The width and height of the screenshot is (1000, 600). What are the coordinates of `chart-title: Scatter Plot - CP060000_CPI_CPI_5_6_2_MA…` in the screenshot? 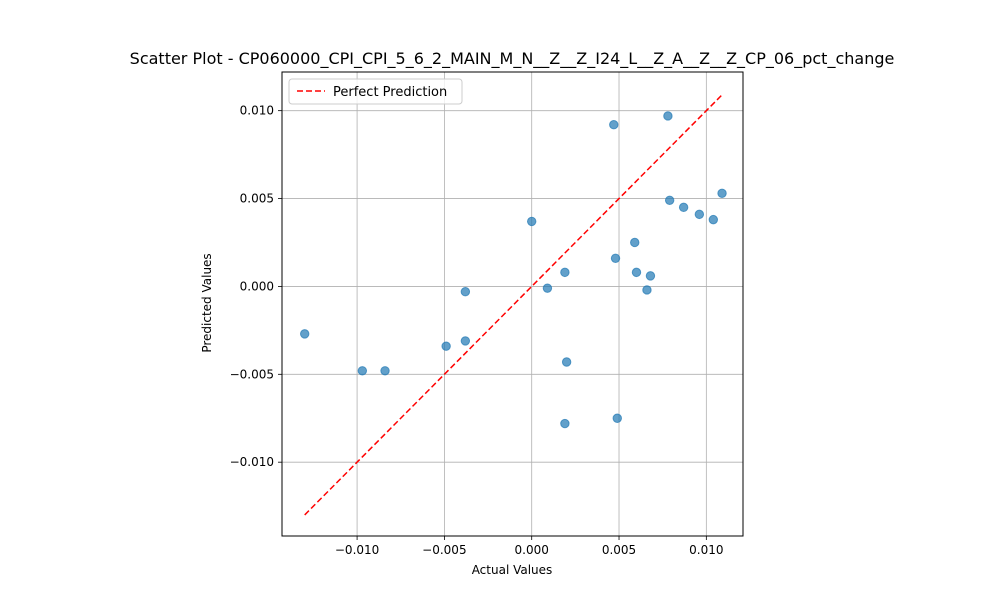 It's located at (512, 59).